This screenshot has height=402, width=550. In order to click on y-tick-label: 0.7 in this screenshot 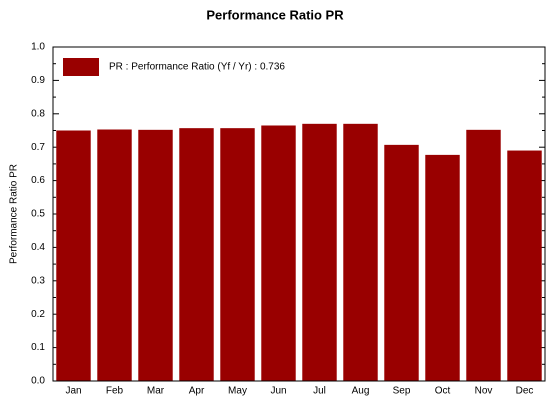, I will do `click(38, 147)`.